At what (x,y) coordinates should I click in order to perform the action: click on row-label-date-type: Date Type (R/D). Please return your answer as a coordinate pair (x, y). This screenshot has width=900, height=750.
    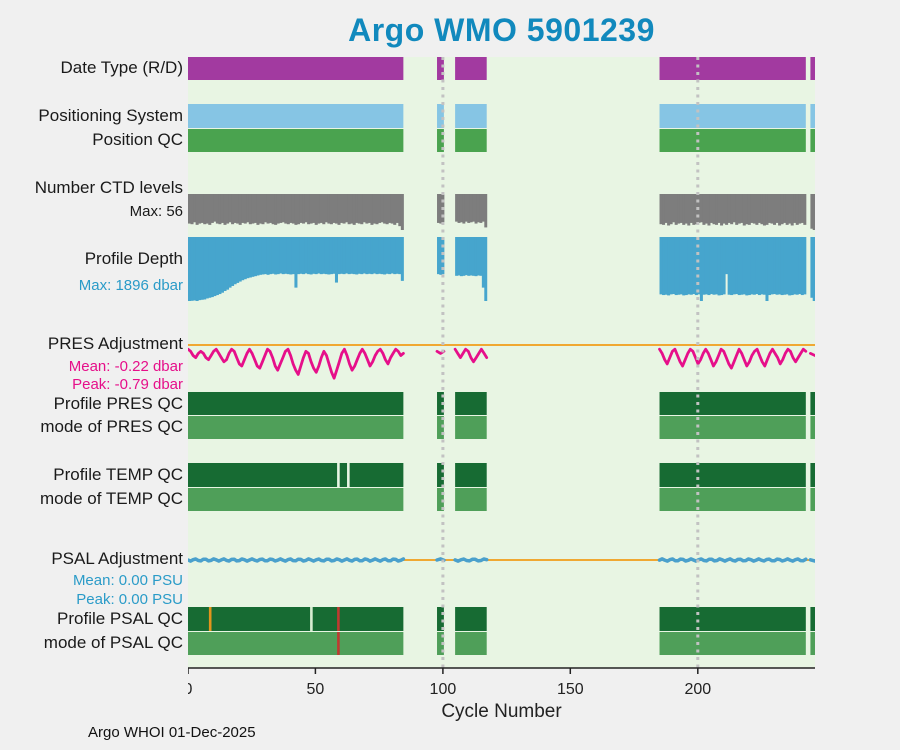
    Looking at the image, I should click on (121, 67).